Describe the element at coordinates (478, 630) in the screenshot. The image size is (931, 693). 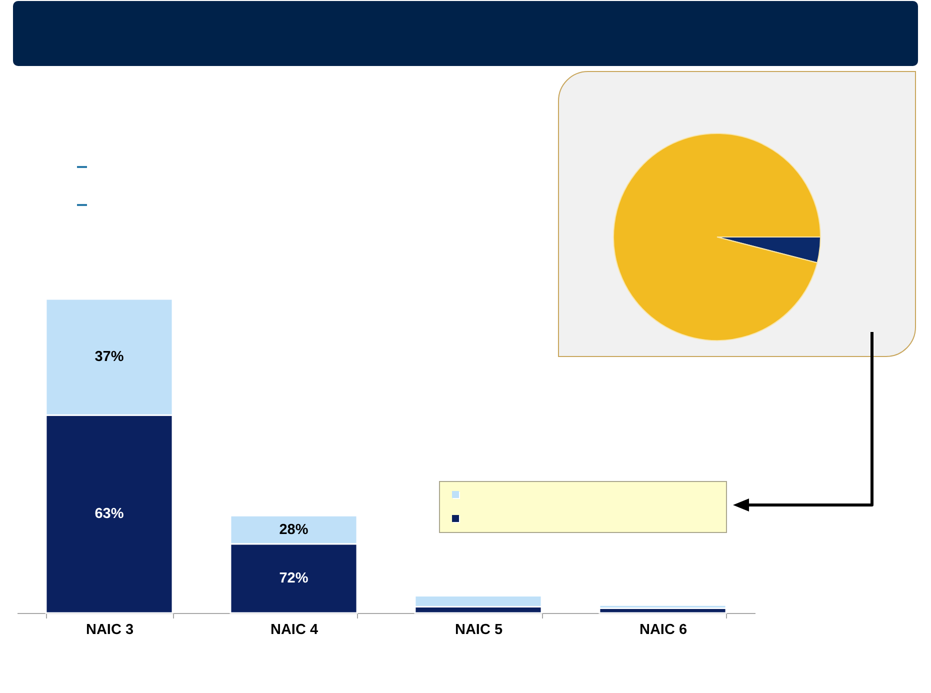
I see `x-tick-label: NAIC 5` at that location.